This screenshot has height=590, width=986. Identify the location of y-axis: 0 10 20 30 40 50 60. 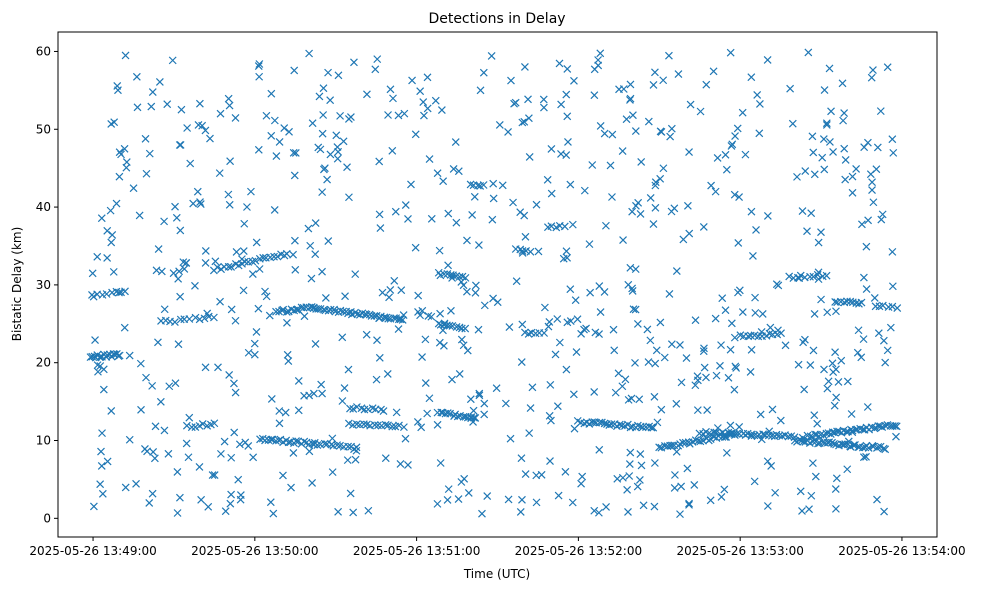
(47, 284).